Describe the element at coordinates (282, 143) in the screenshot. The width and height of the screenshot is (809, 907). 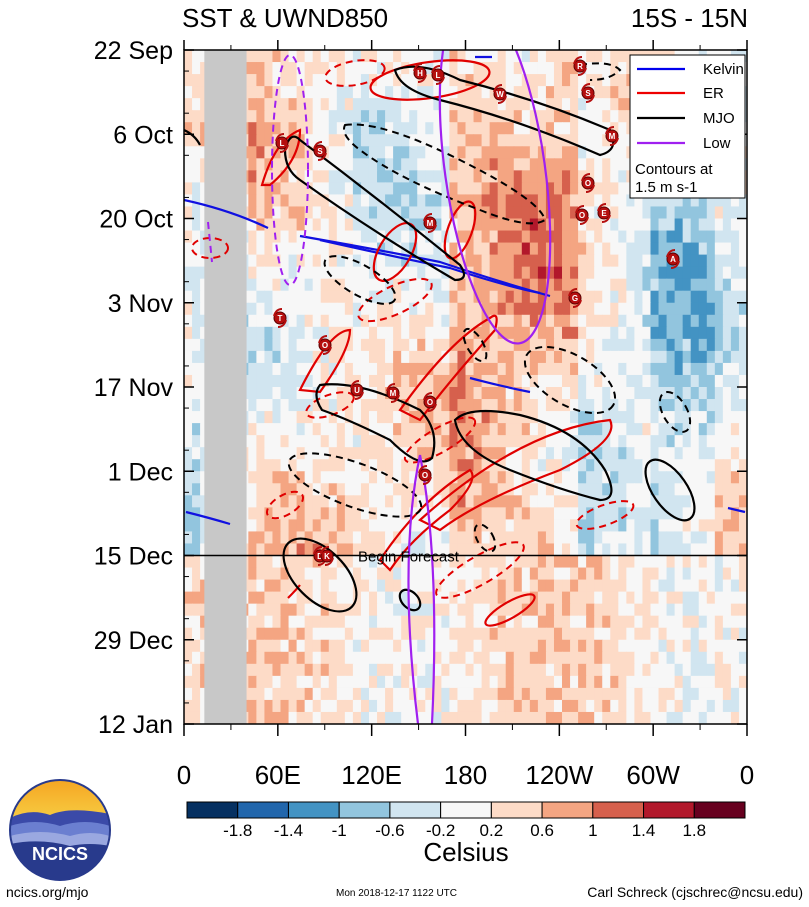
I see `storm-marker-label: L` at that location.